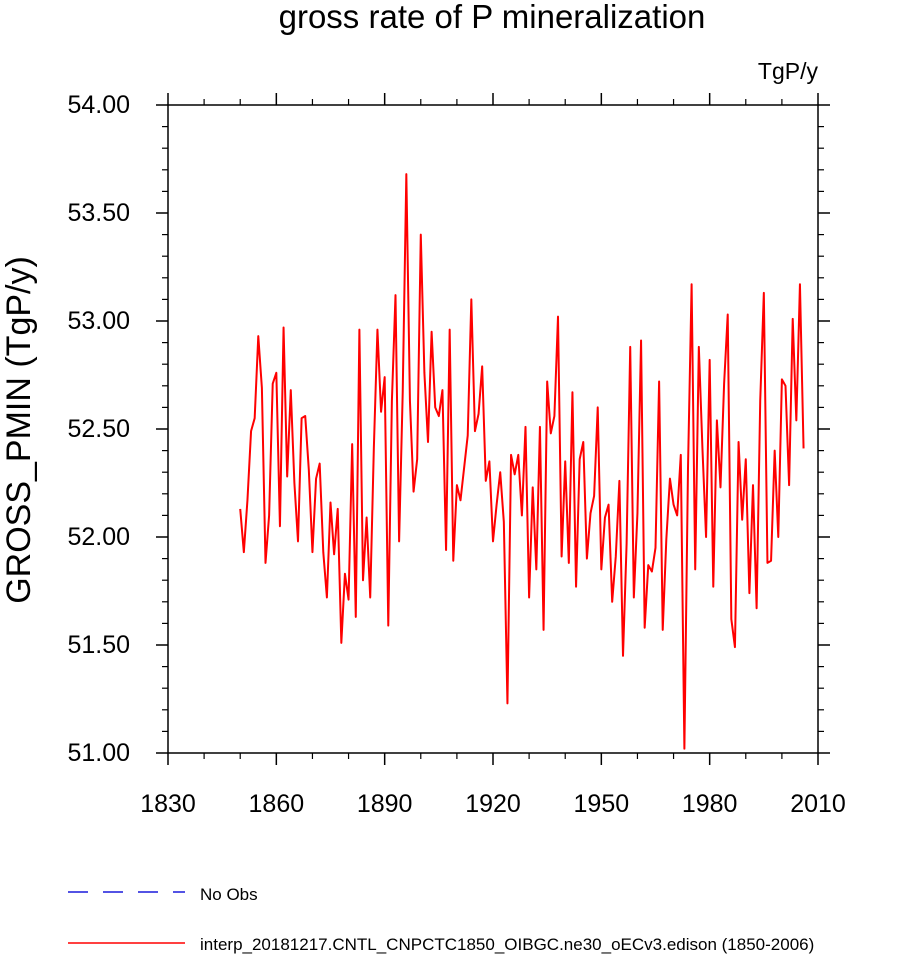 This screenshot has height=957, width=915. Describe the element at coordinates (98, 321) in the screenshot. I see `y-tick-label: 53.00` at that location.